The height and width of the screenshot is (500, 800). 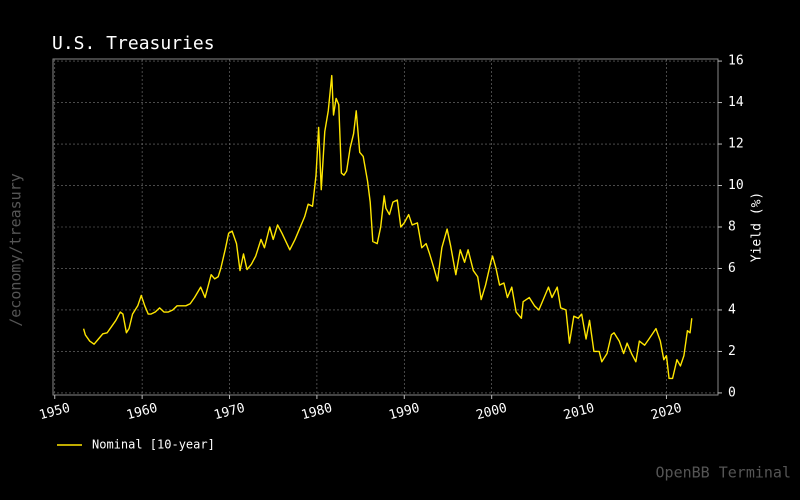 I want to click on chart-title: U.S. Treasuries, so click(x=133, y=43).